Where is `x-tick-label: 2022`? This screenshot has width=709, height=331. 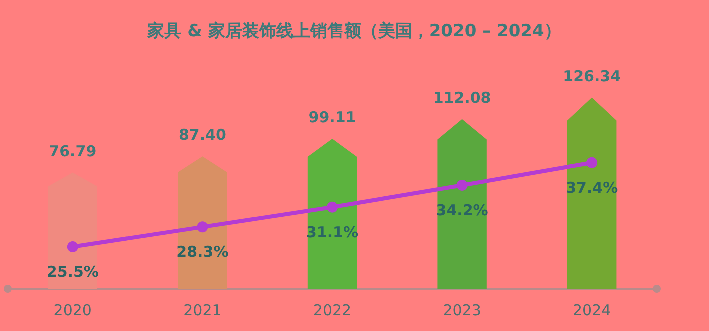
x-tick-label: 2022 is located at coordinates (332, 311).